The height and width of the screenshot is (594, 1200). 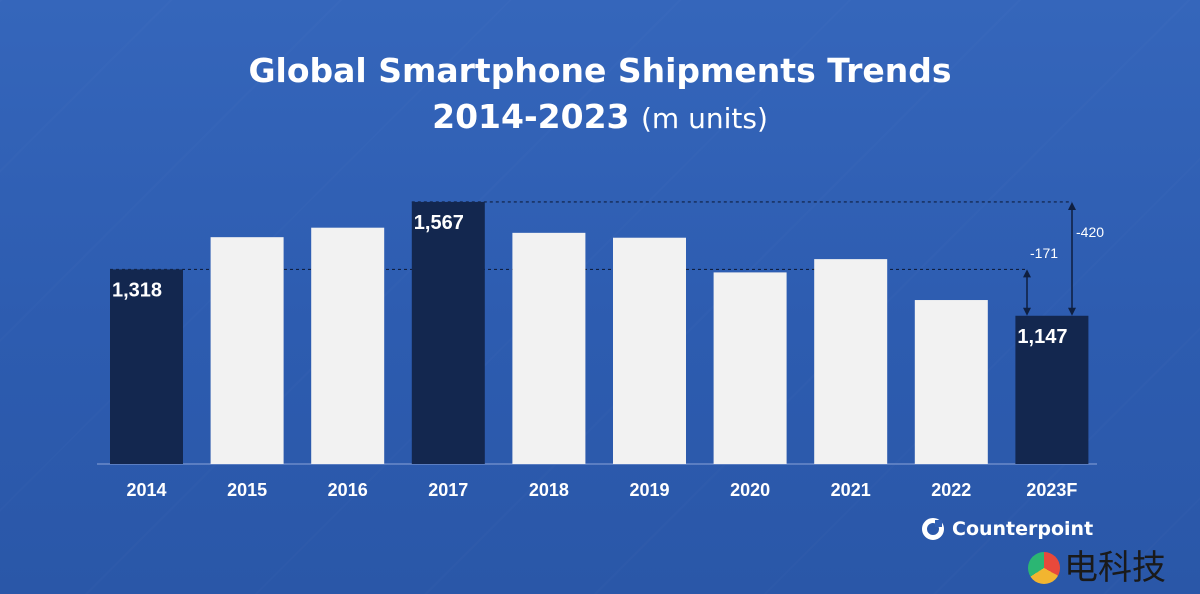 I want to click on title-line-1: Global Smartphone Shipments Trends, so click(x=600, y=70).